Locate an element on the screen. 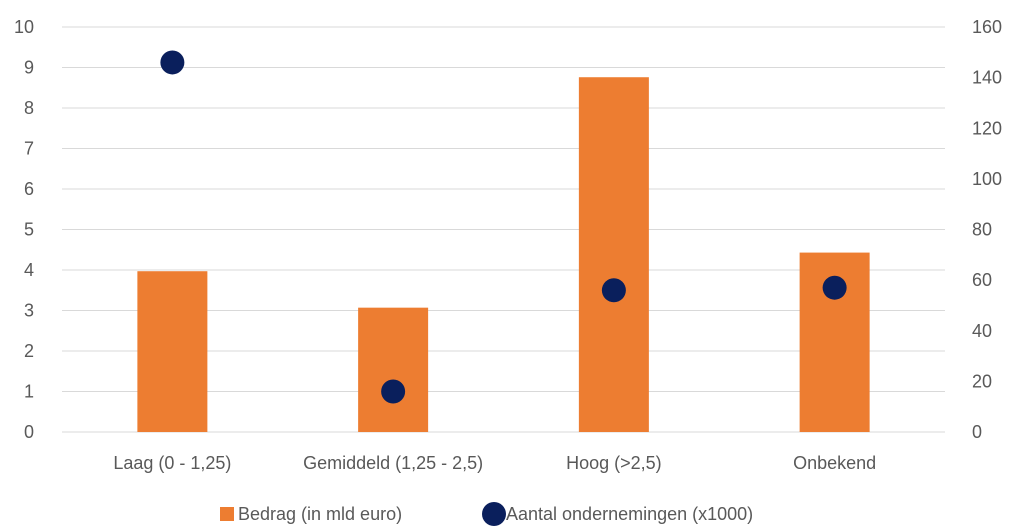 This screenshot has width=1010, height=527. left-axis-ticks: 0 1 2 3 4 5 6 7 8 9 10 is located at coordinates (24, 229).